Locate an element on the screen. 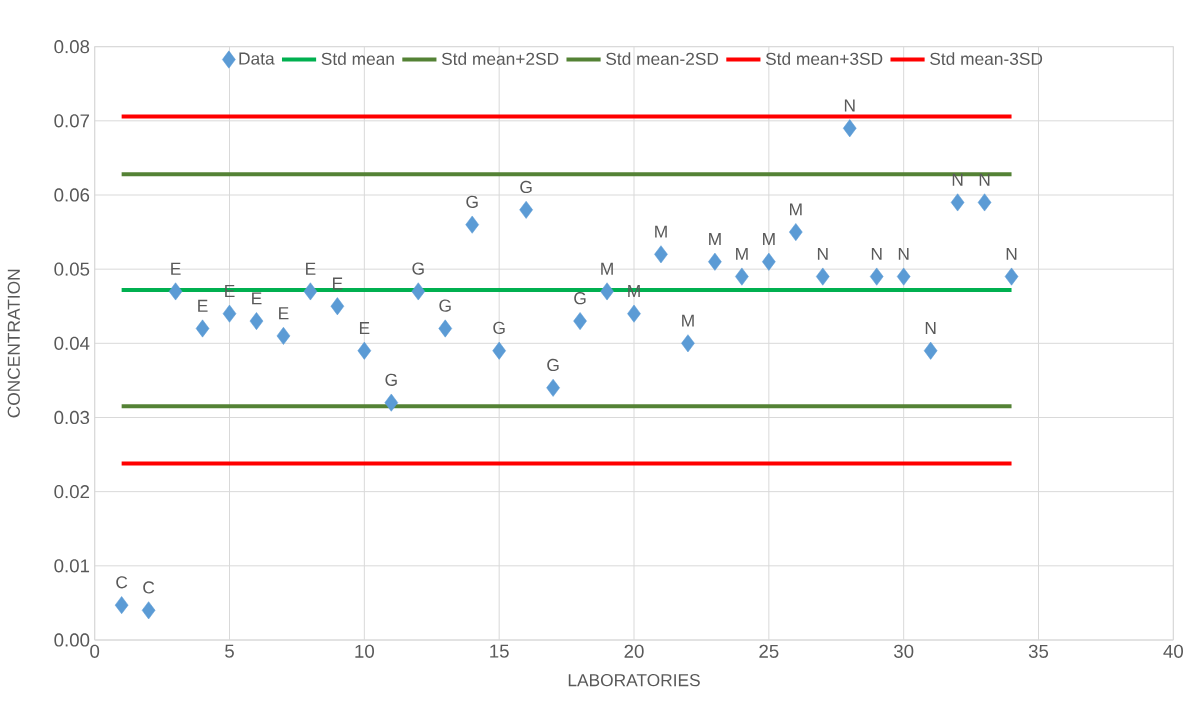  legend-label: Std mean is located at coordinates (357, 58).